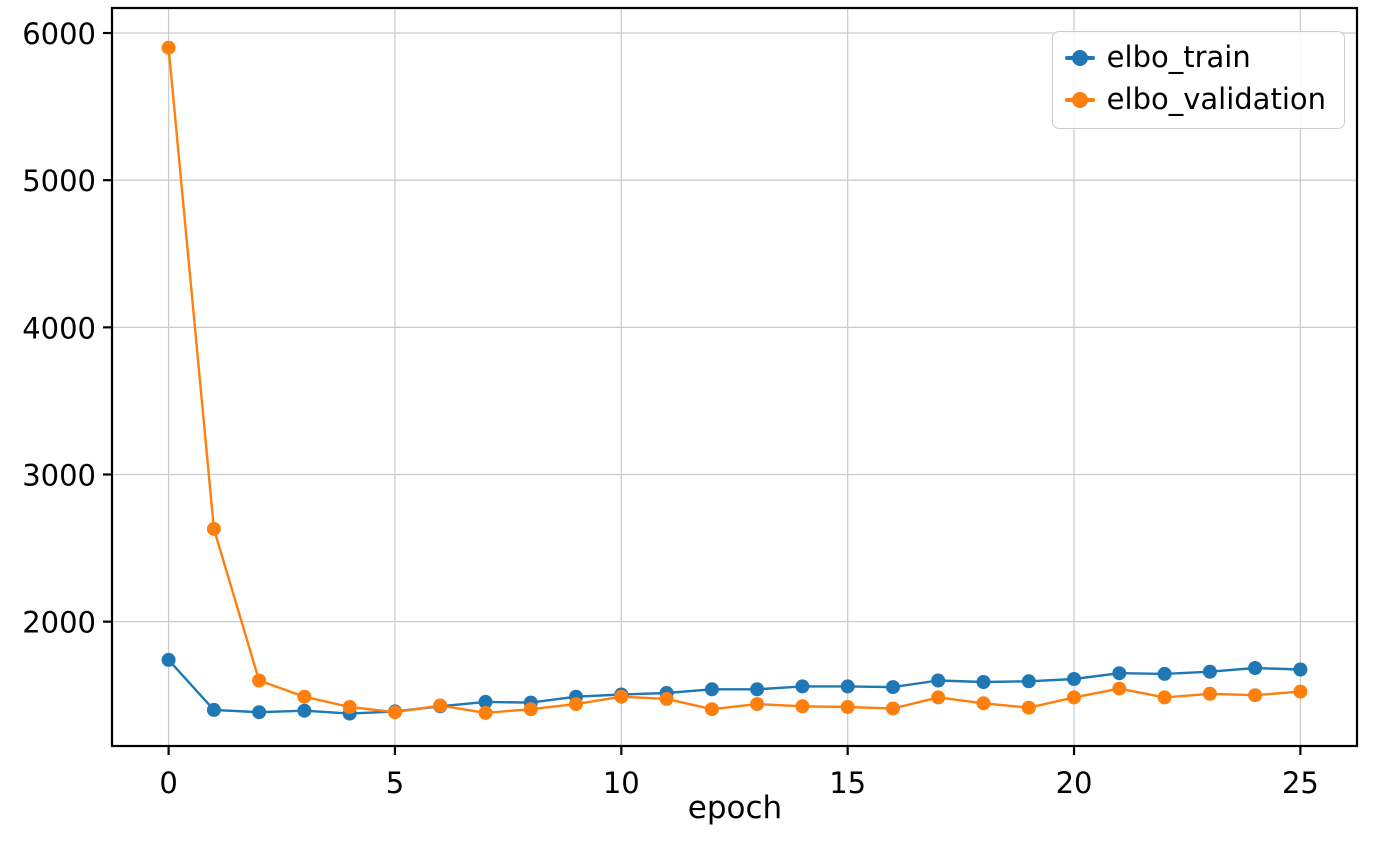  I want to click on y-tick-label: 6000, so click(59, 34).